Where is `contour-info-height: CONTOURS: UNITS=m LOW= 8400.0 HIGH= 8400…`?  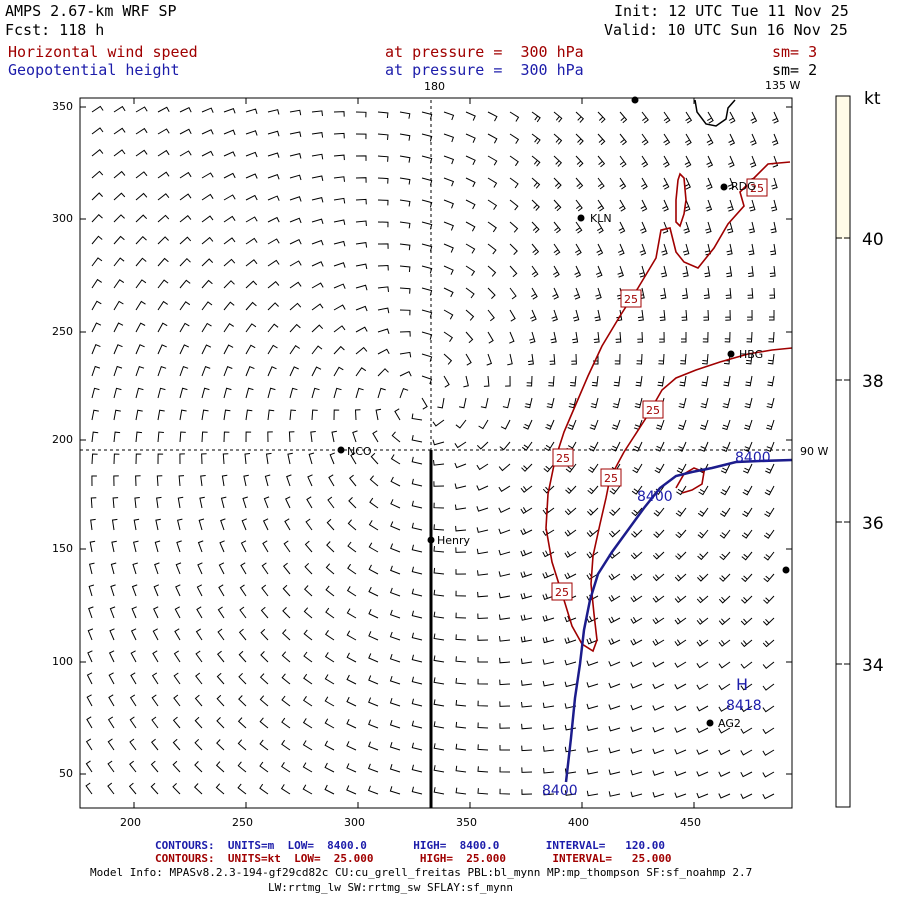 contour-info-height: CONTOURS: UNITS=m LOW= 8400.0 HIGH= 8400… is located at coordinates (410, 845).